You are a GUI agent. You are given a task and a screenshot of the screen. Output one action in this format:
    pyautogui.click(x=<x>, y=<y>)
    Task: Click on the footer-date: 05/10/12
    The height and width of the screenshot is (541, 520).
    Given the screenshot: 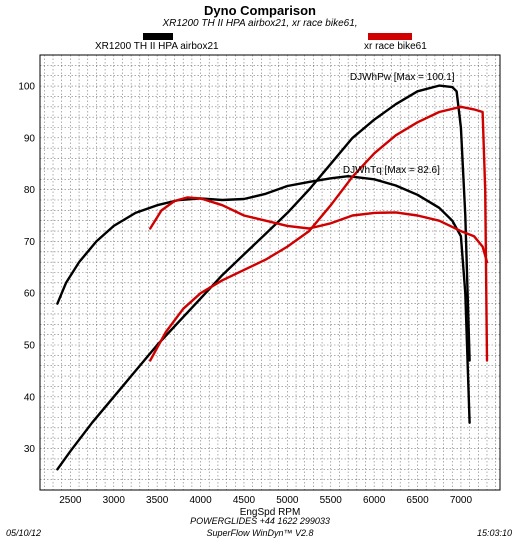 What is the action you would take?
    pyautogui.click(x=24, y=533)
    